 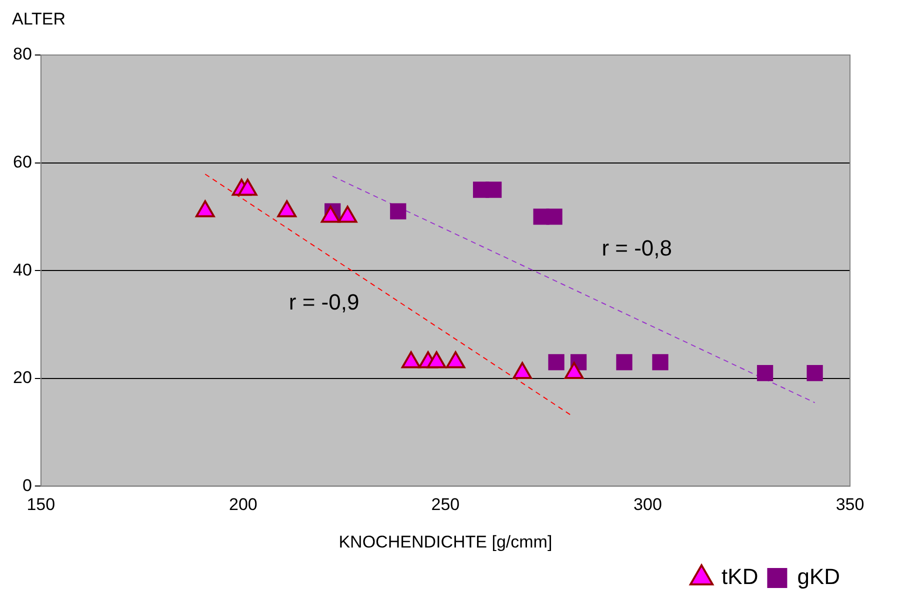 I want to click on x-tick-label: 150, so click(x=41, y=504).